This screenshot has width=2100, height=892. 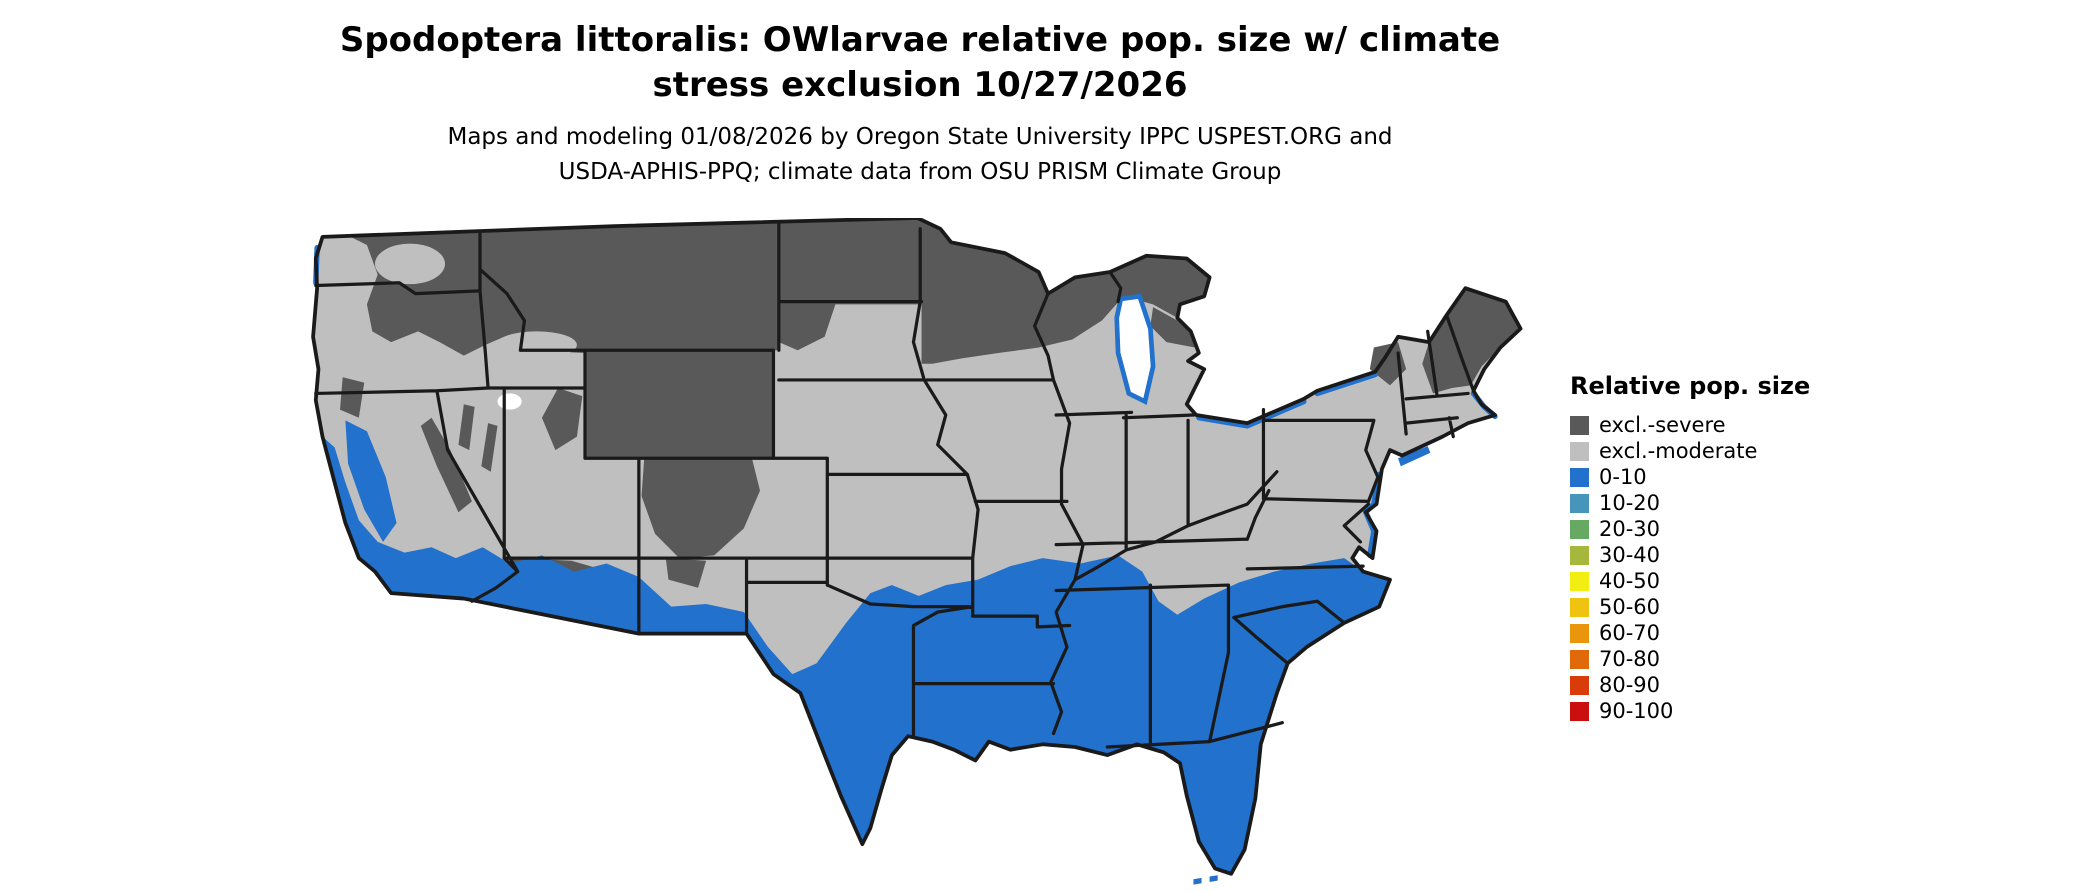 What do you see at coordinates (1135, 349) in the screenshot?
I see `lake-michigan` at bounding box center [1135, 349].